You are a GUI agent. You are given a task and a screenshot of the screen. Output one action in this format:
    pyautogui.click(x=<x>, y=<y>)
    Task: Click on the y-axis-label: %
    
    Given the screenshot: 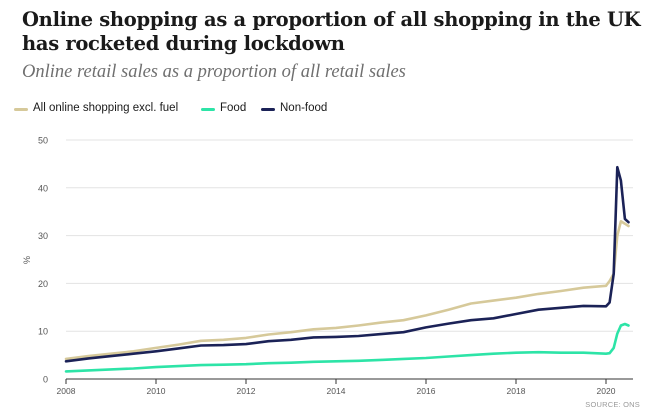 What is the action you would take?
    pyautogui.click(x=27, y=260)
    